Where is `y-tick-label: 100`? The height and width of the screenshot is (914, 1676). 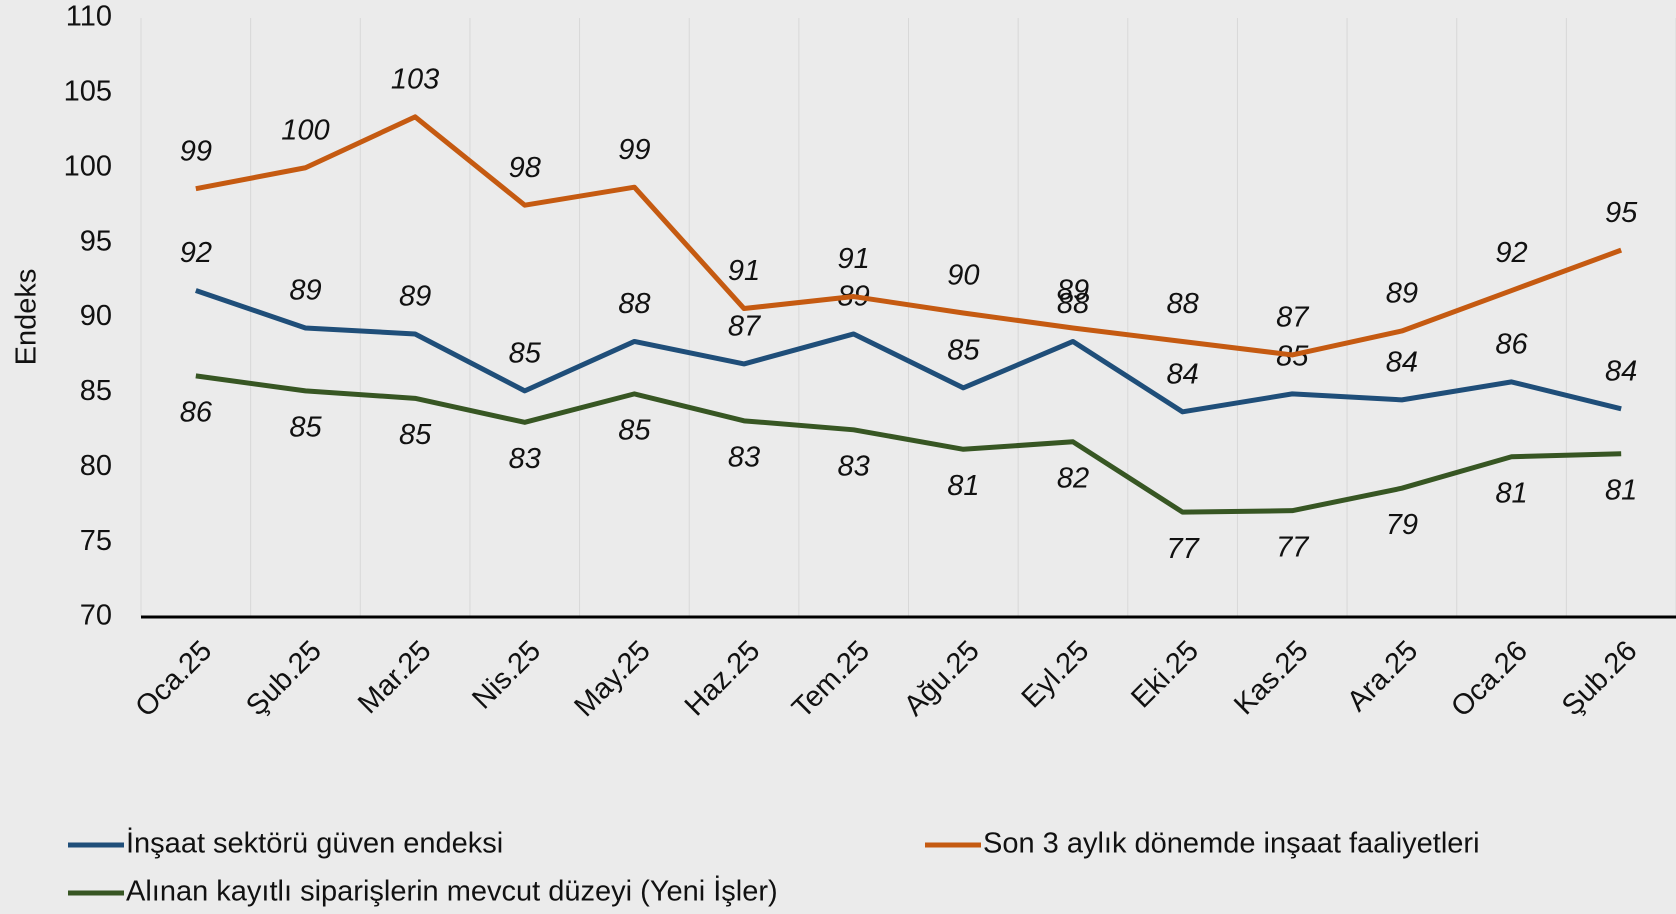 y-tick-label: 100 is located at coordinates (88, 166).